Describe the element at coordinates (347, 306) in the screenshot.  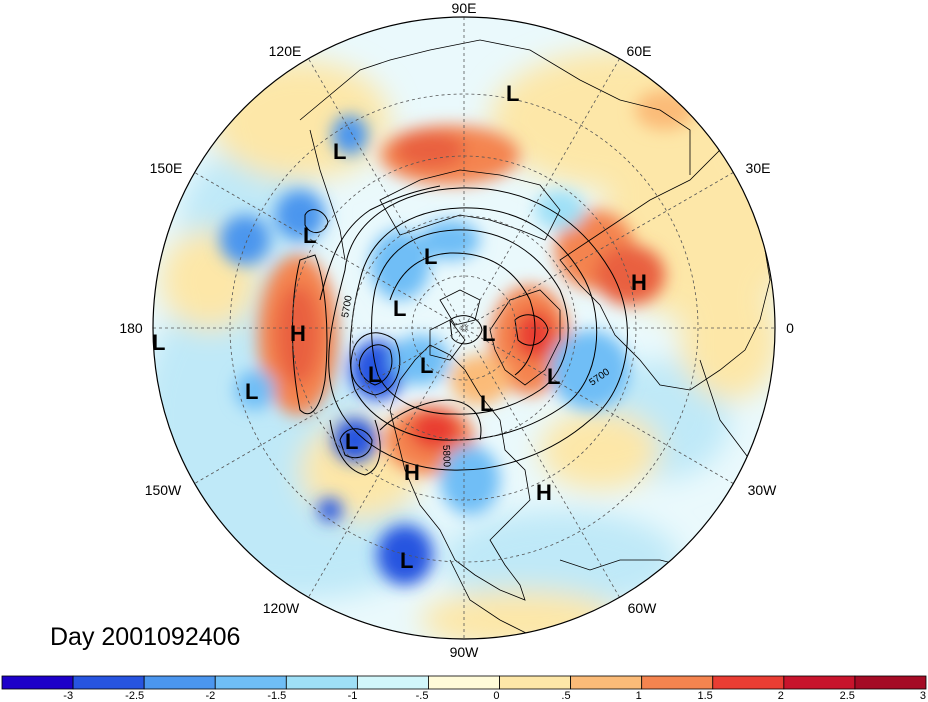
I see `contour-label: 5700` at that location.